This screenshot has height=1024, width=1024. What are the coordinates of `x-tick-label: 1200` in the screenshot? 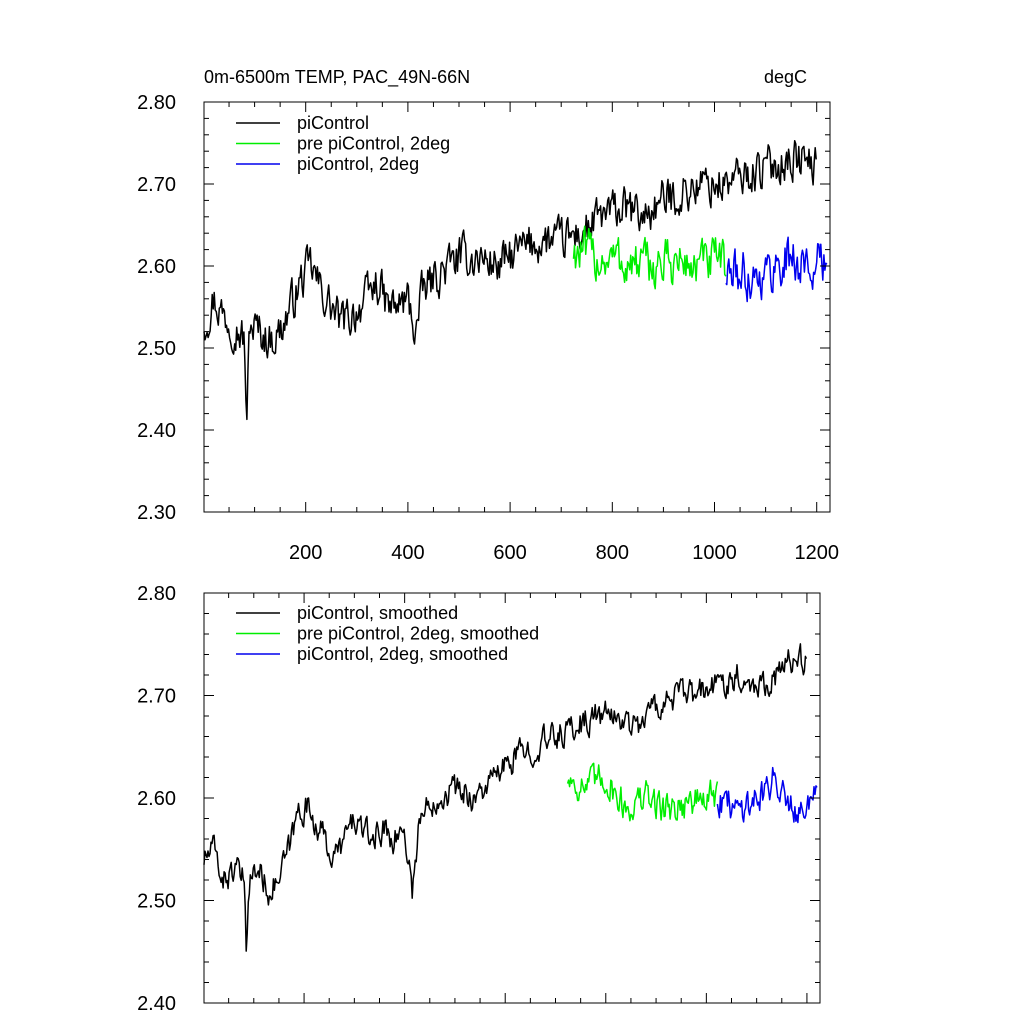 It's located at (816, 553).